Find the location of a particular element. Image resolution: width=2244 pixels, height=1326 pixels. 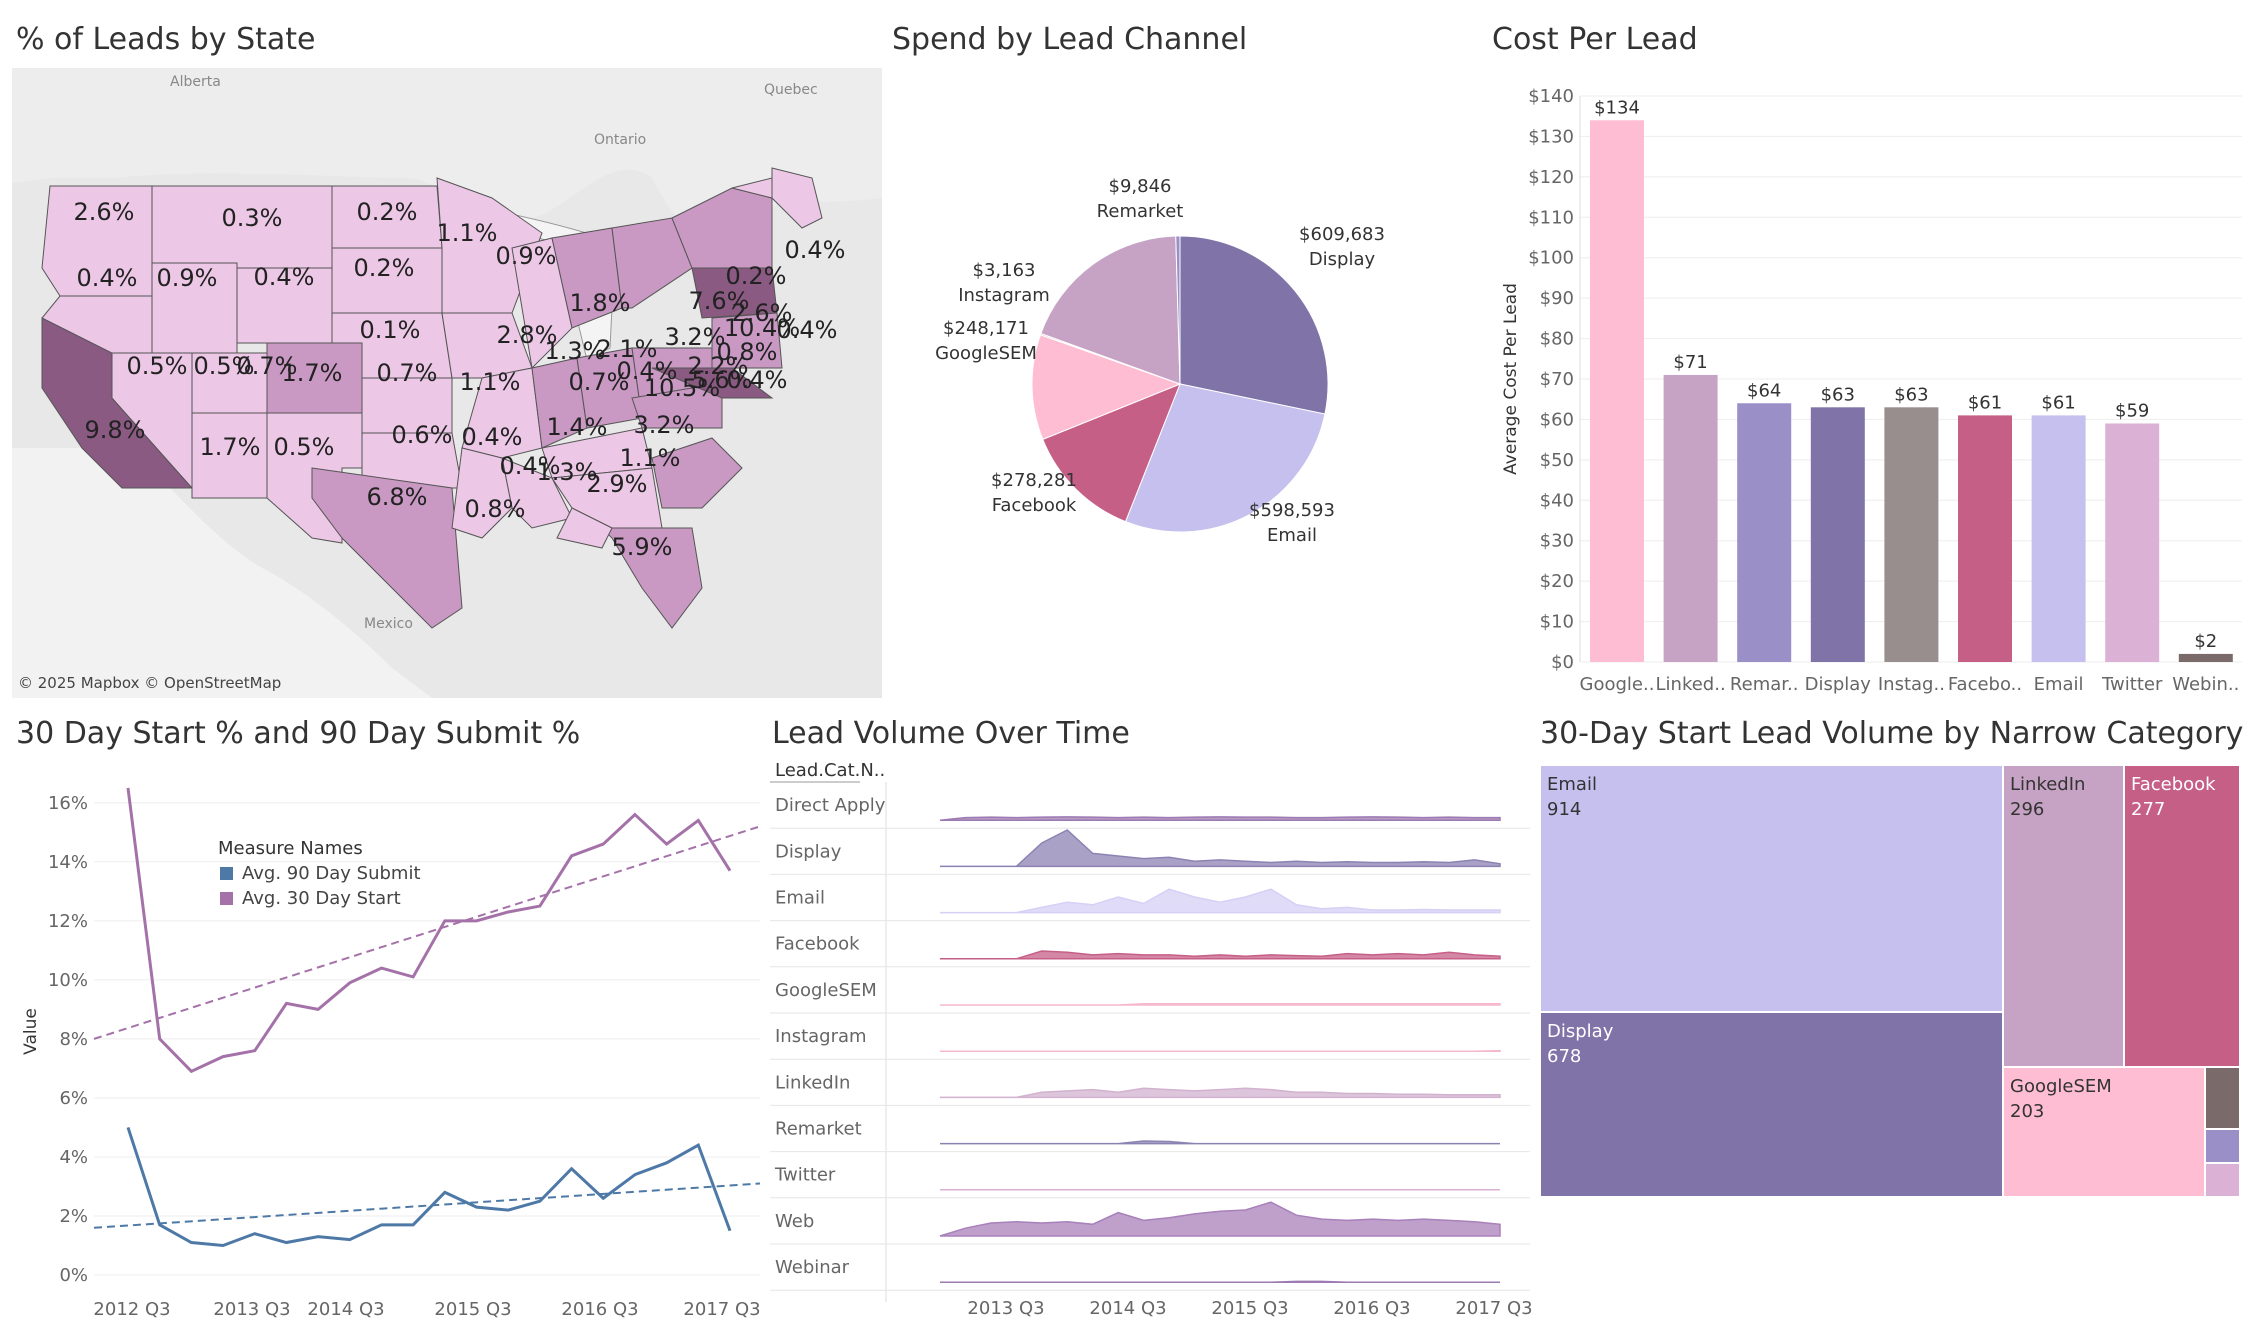

state-percent-label: 0.7% is located at coordinates (407, 373).